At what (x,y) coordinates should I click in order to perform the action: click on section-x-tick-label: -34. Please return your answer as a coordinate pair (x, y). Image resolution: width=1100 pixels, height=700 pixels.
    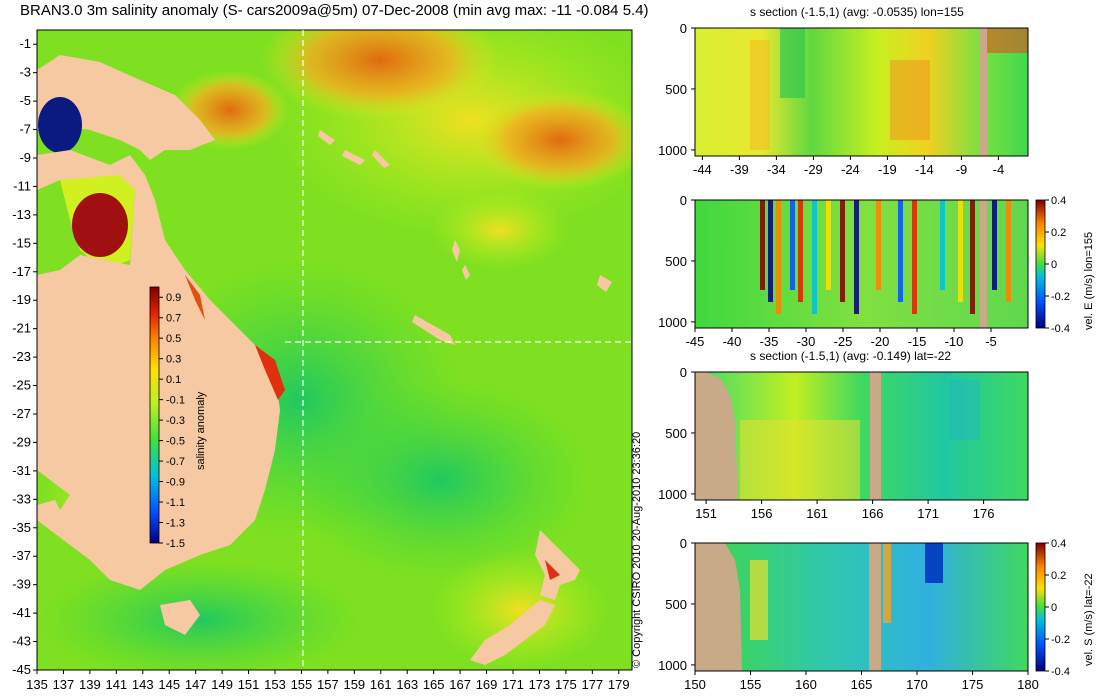
    Looking at the image, I should click on (776, 169).